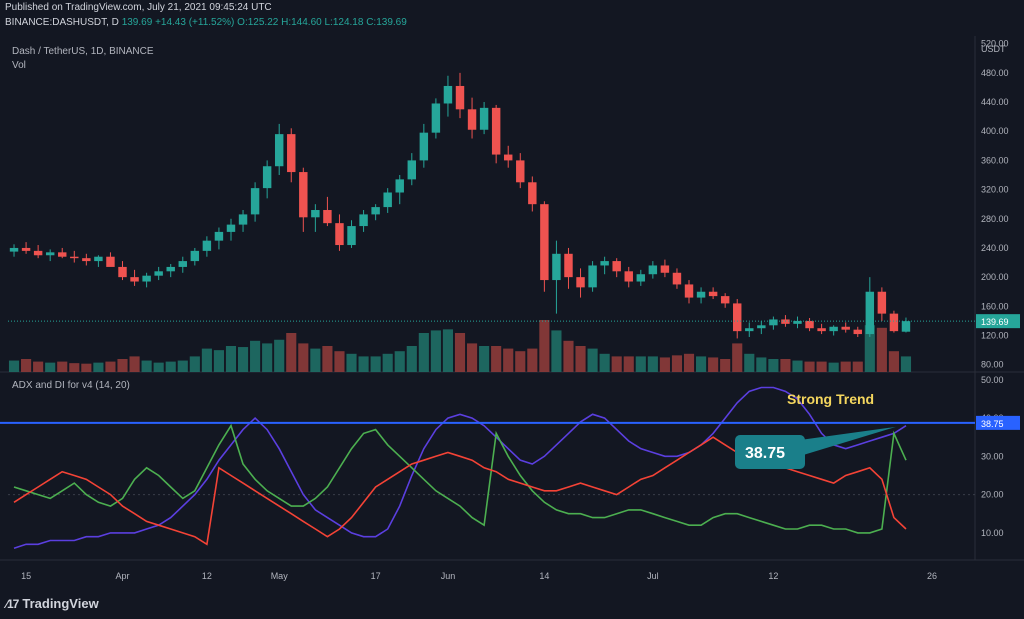 The width and height of the screenshot is (1024, 619). What do you see at coordinates (62, 22) in the screenshot?
I see `symbol-label: BINANCE:DASHUSDT, D` at bounding box center [62, 22].